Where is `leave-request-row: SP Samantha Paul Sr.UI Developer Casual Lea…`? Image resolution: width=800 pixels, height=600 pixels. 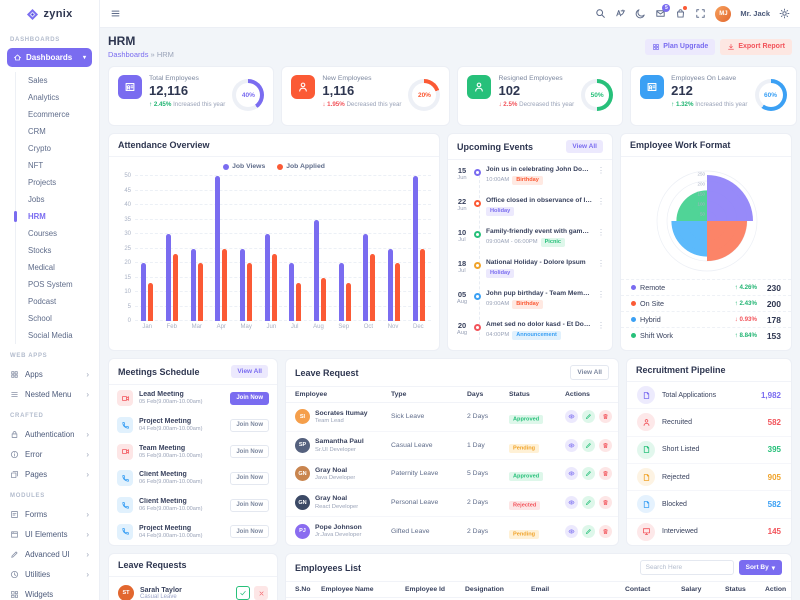 leave-request-row: SP Samantha Paul Sr.UI Developer Casual Lea… is located at coordinates (452, 446).